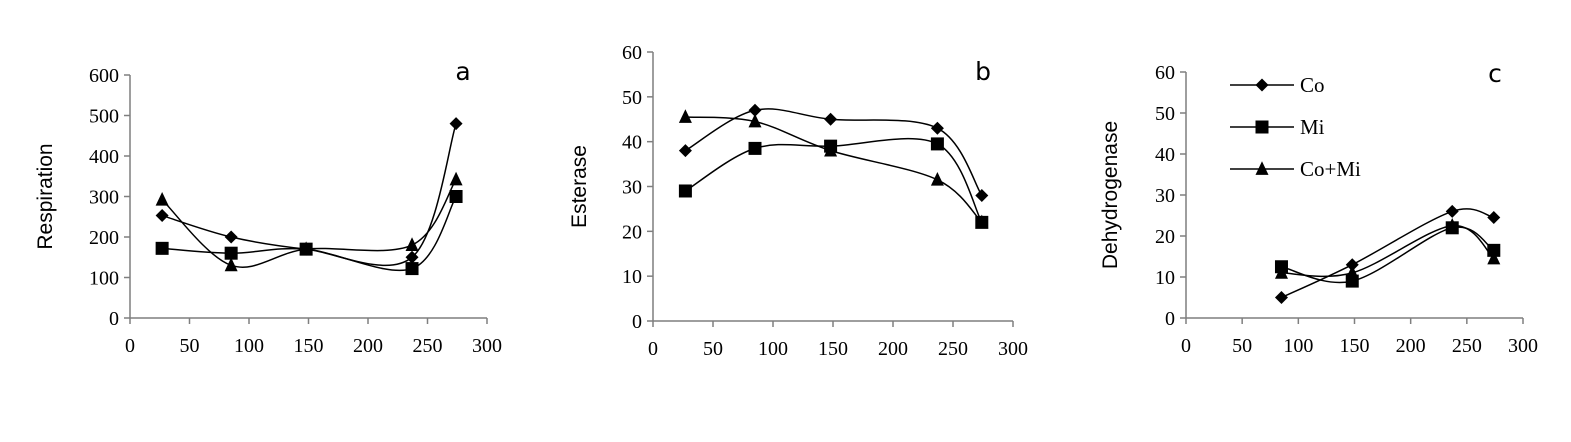 The image size is (1571, 442). What do you see at coordinates (1262, 85) in the screenshot?
I see `legend-marker-diamond` at bounding box center [1262, 85].